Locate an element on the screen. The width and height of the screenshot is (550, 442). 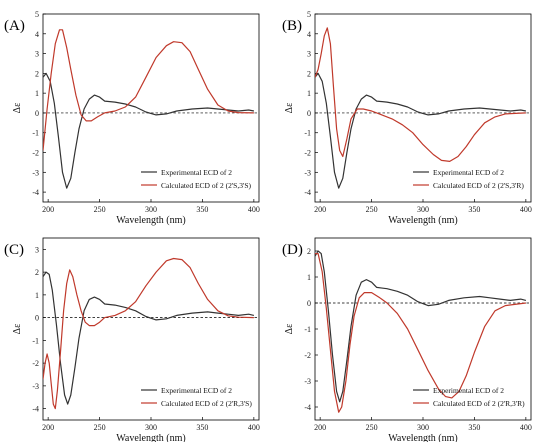
panel-label: (B) is located at coordinates (292, 26).